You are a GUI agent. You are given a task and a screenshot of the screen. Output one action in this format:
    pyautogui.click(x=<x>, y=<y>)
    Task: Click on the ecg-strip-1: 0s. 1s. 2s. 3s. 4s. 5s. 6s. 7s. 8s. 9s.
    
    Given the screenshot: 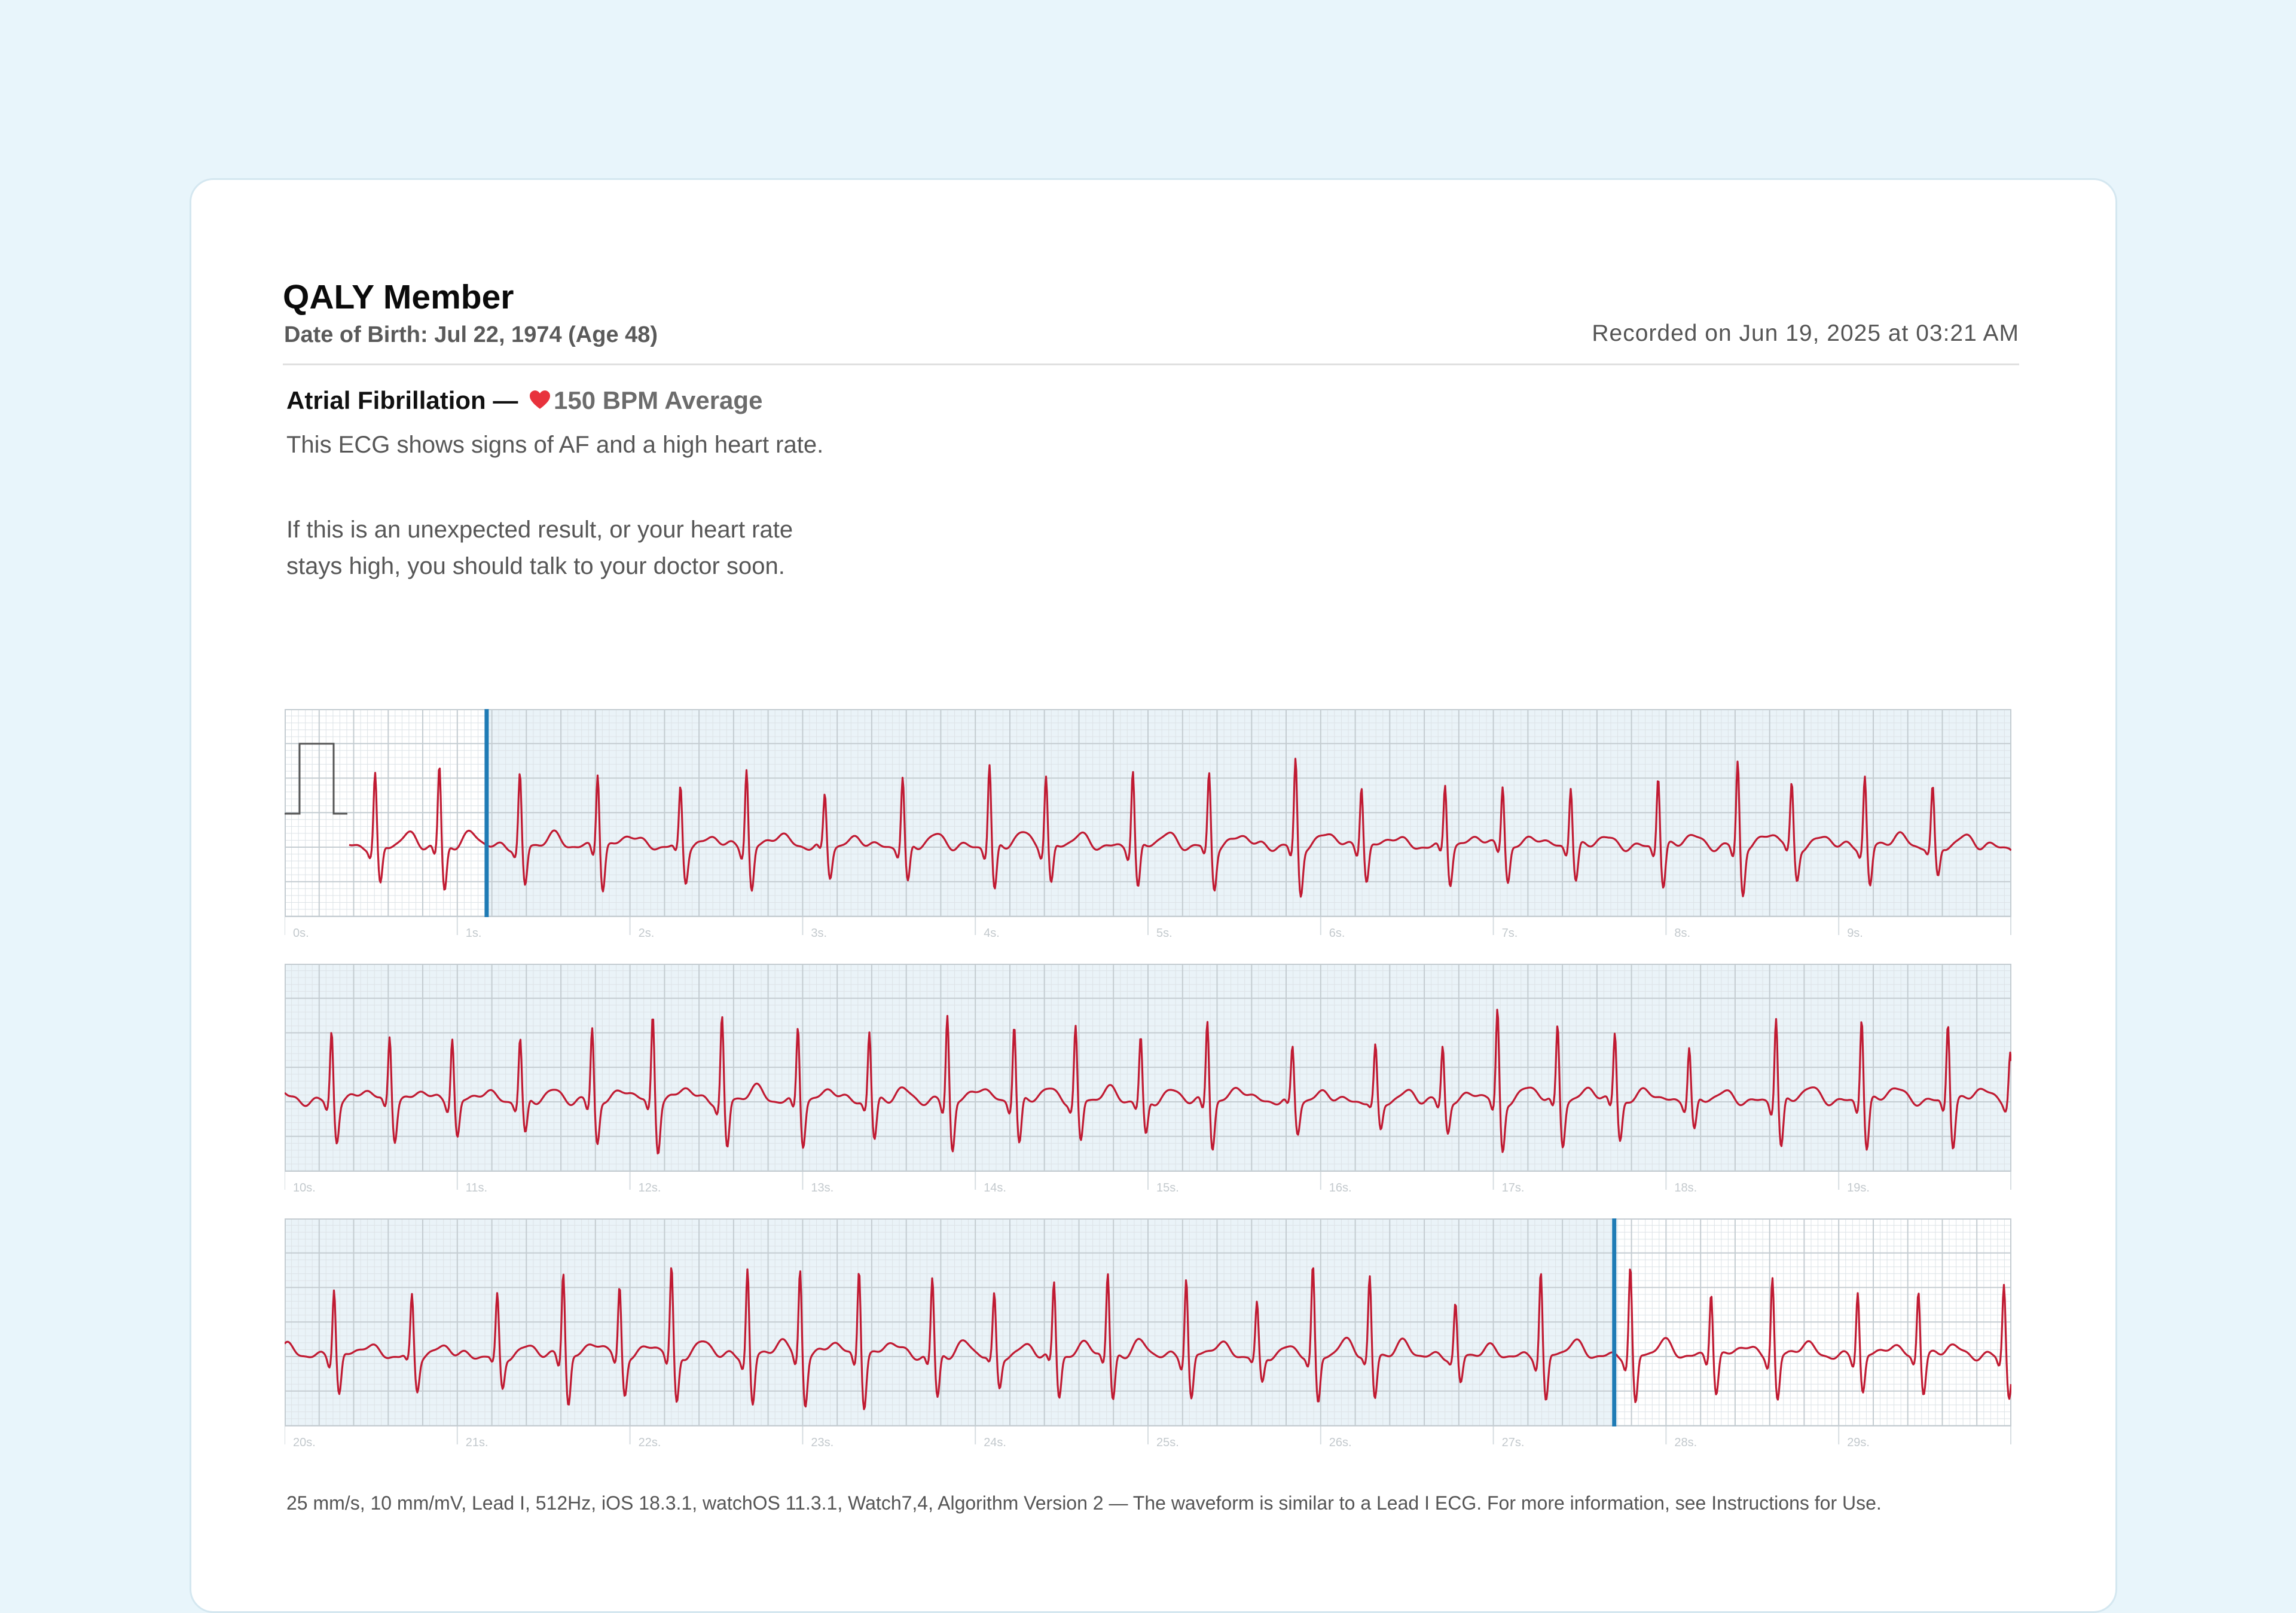 What is the action you would take?
    pyautogui.click(x=1148, y=825)
    